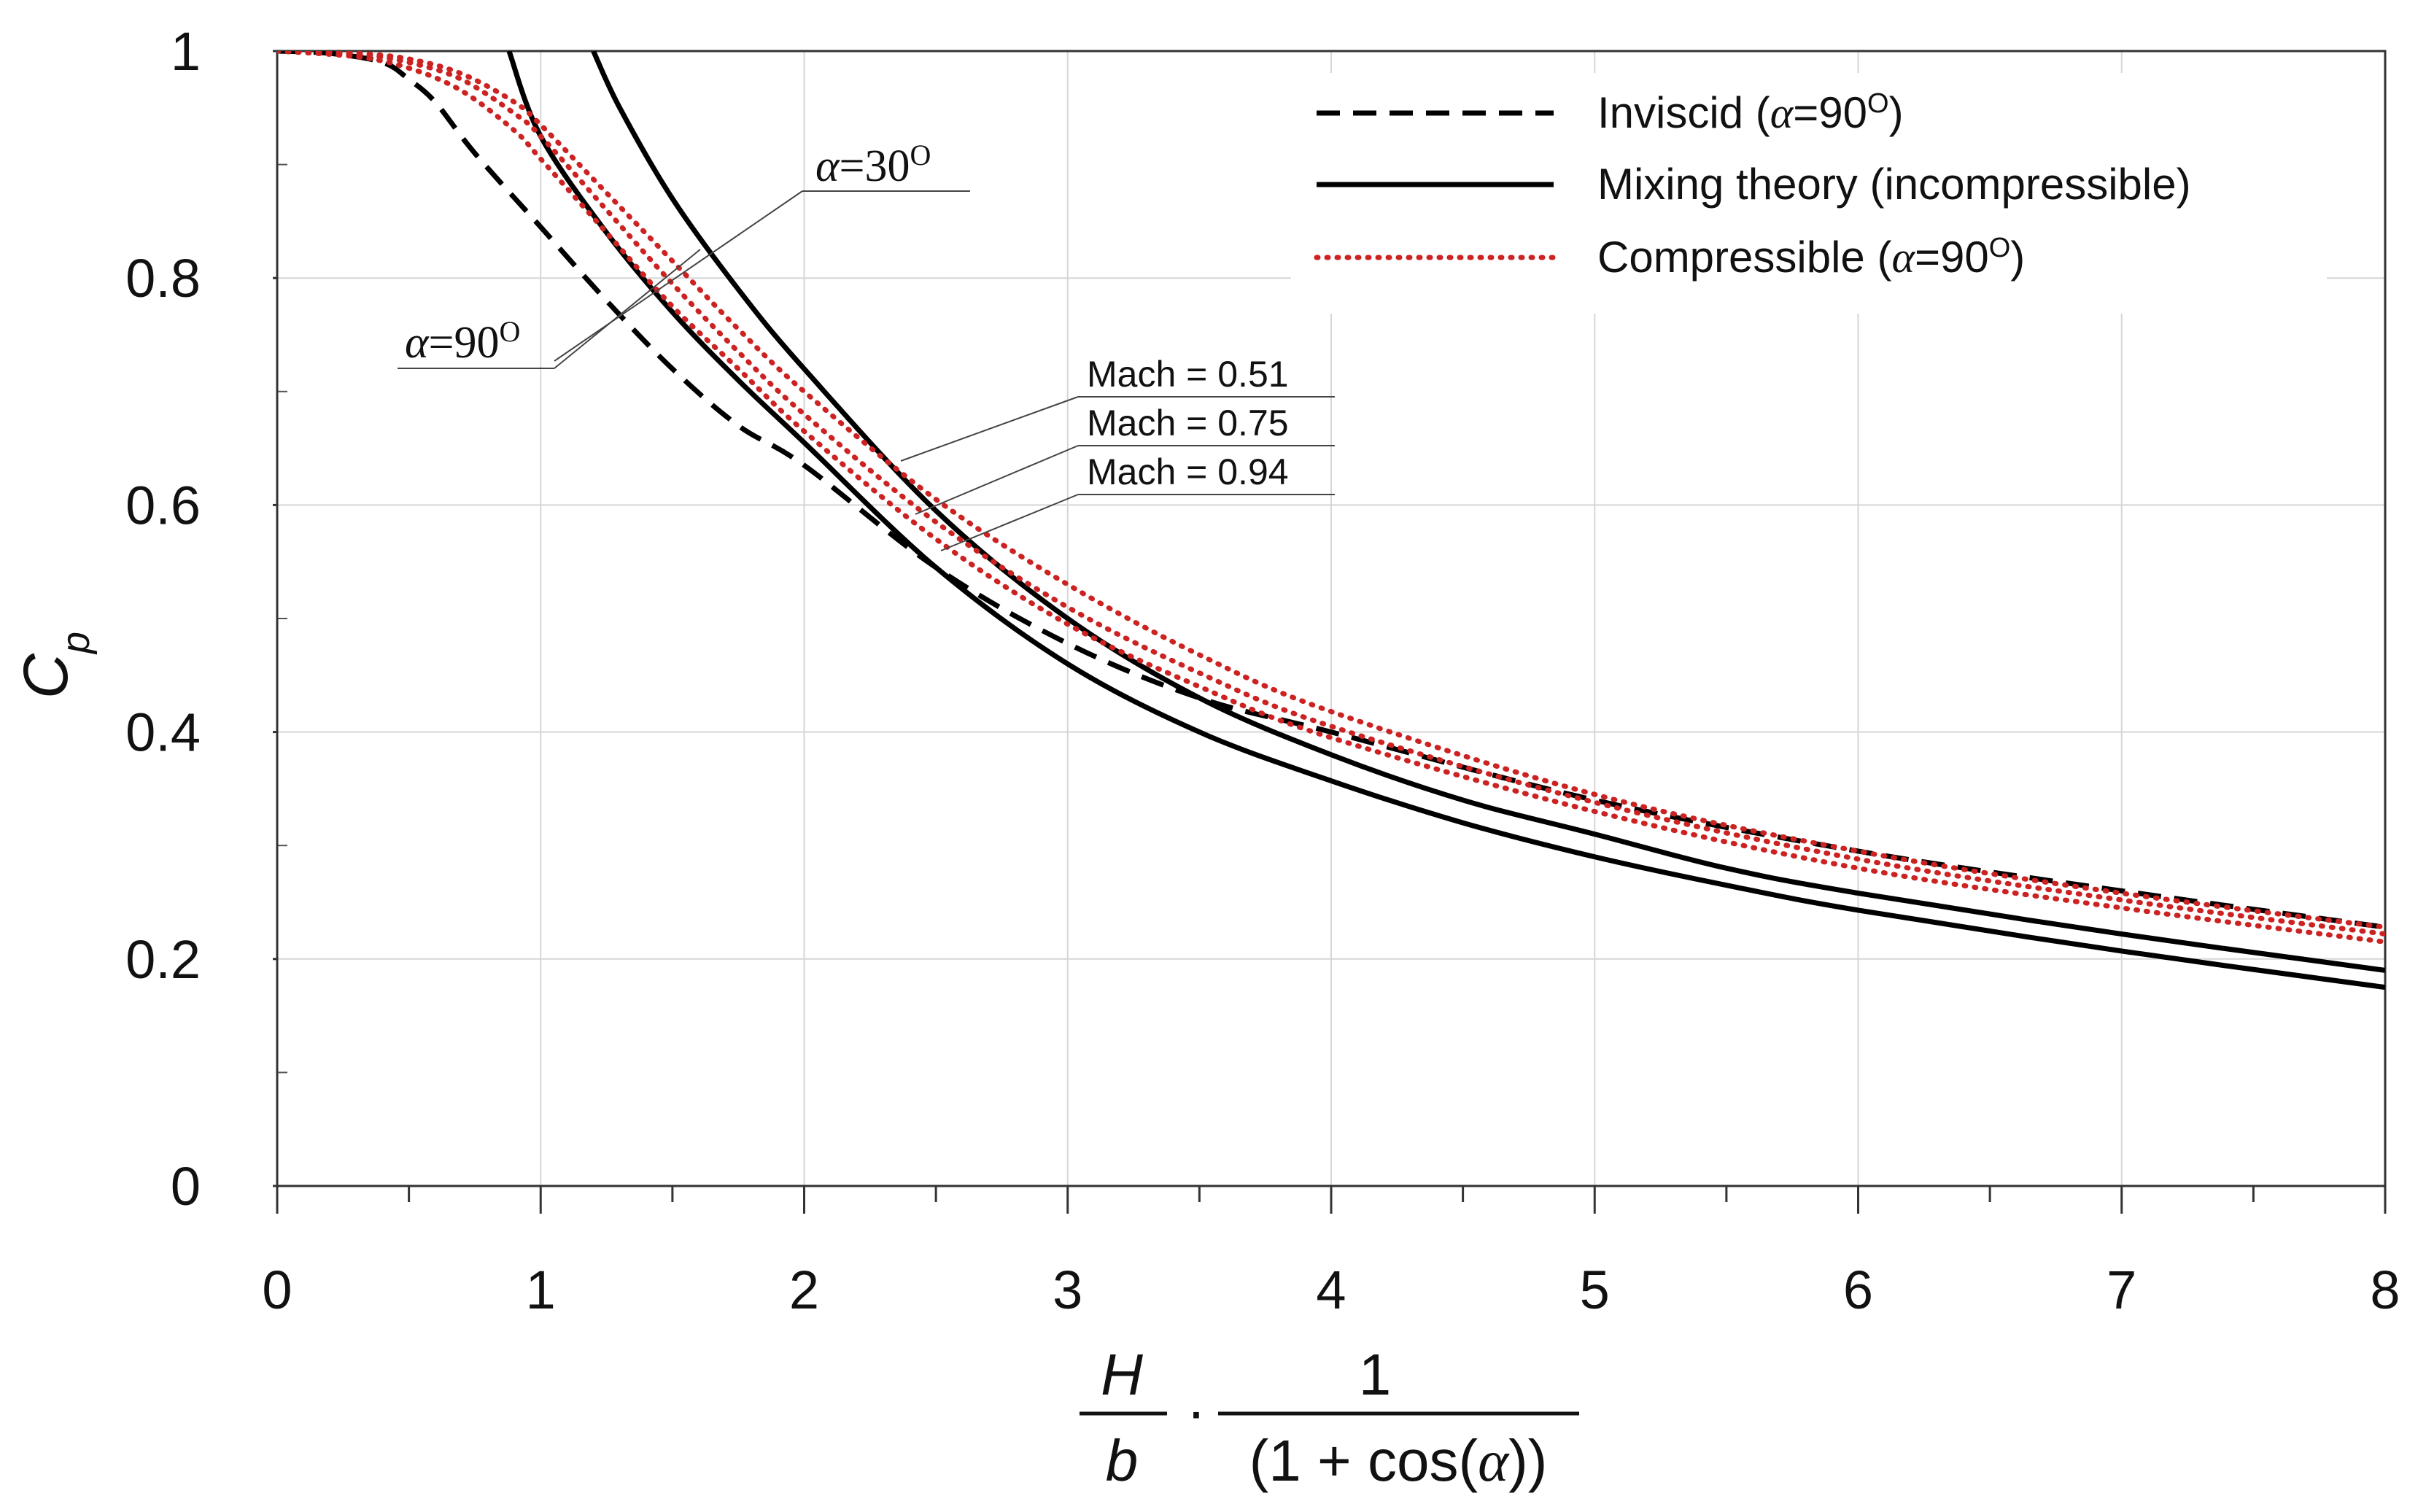 The height and width of the screenshot is (1512, 2426). What do you see at coordinates (2121, 1290) in the screenshot?
I see `x-tick-label: 7` at bounding box center [2121, 1290].